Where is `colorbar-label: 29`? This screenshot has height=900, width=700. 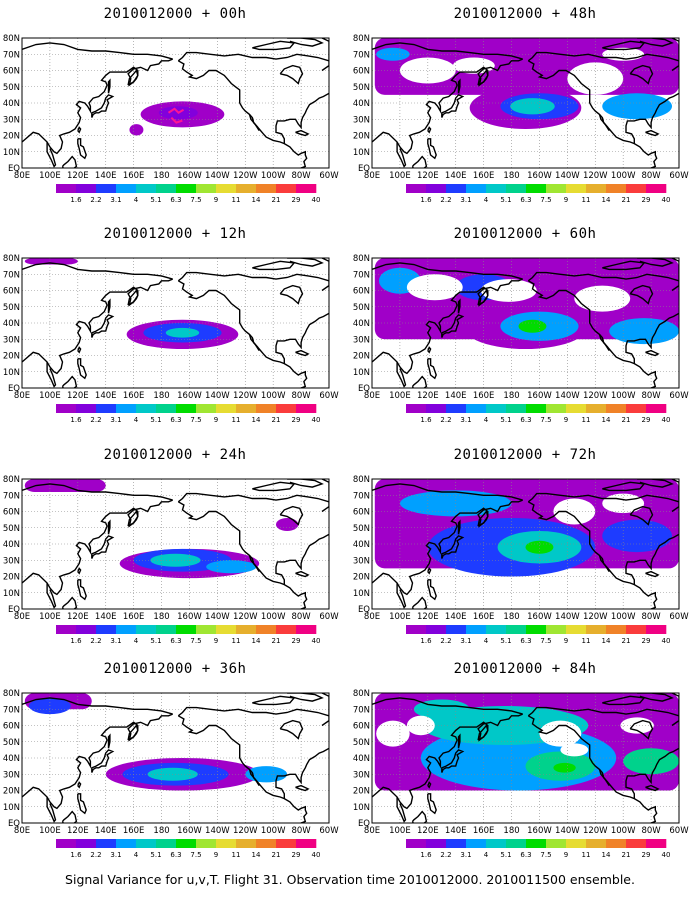
colorbar-label: 29 is located at coordinates (646, 641).